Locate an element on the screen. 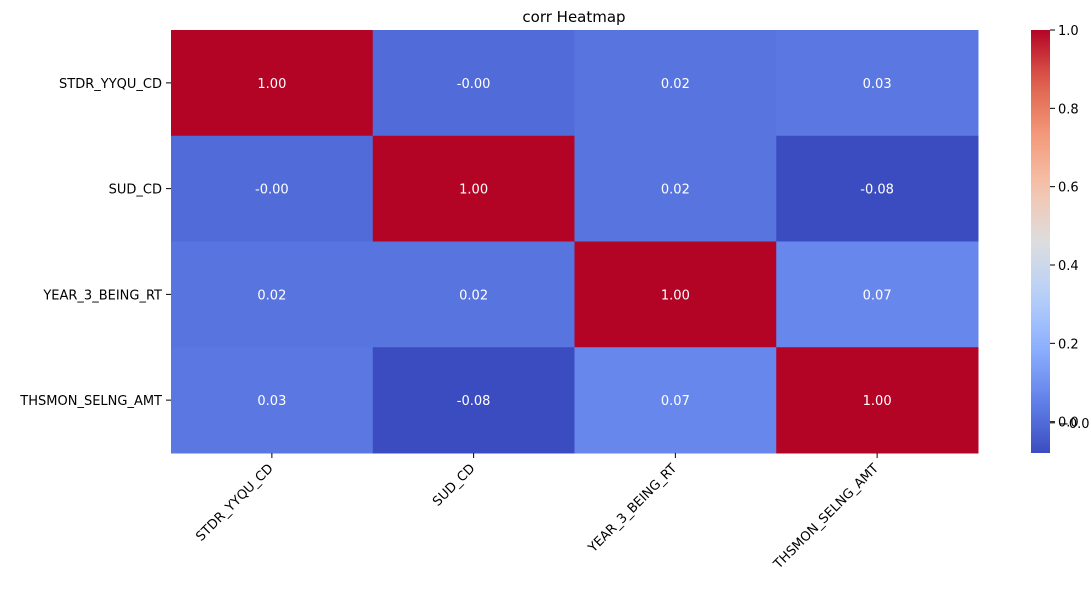 The height and width of the screenshot is (590, 1091). cell-annotation-2-0: 0.02 is located at coordinates (271, 295).